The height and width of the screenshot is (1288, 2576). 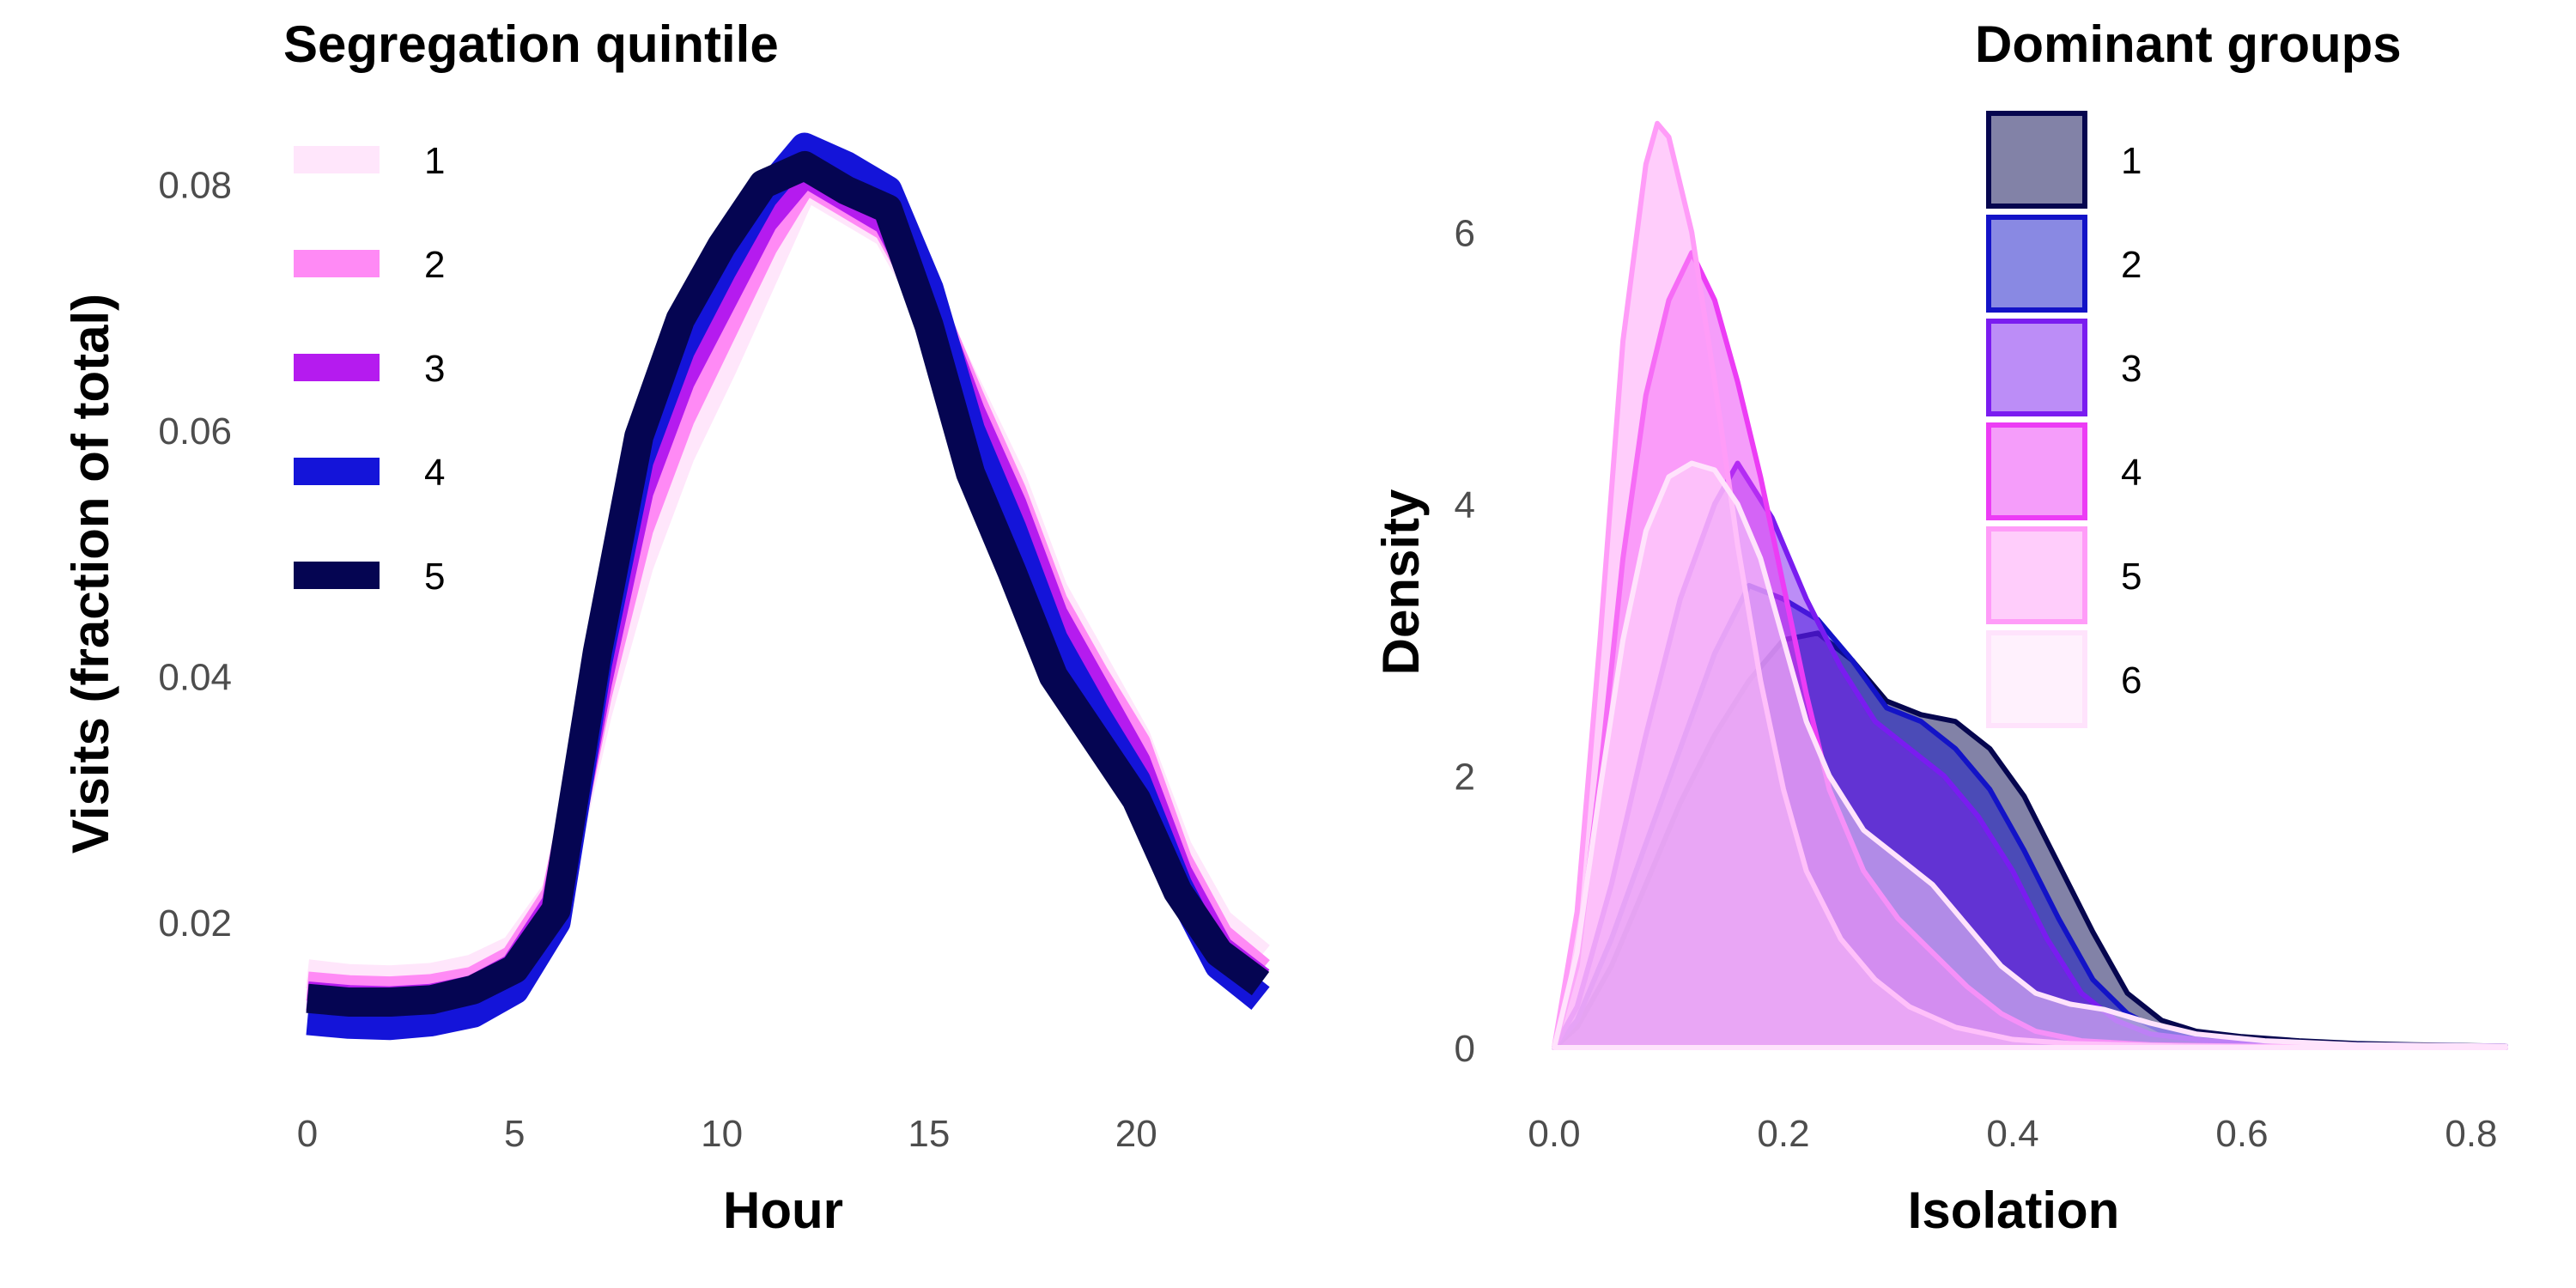 What do you see at coordinates (1783, 1134) in the screenshot?
I see `x-tick-label: 0.2` at bounding box center [1783, 1134].